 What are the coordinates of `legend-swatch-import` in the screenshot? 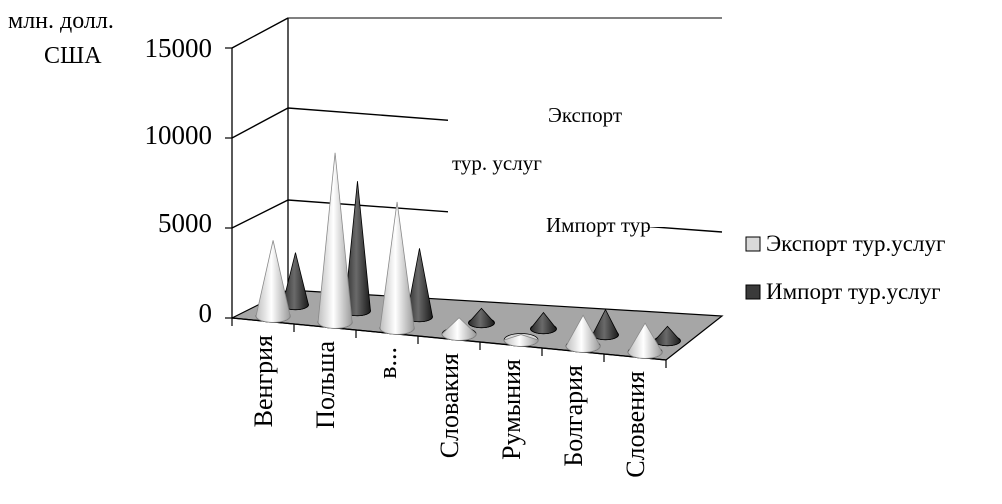 It's located at (753, 292).